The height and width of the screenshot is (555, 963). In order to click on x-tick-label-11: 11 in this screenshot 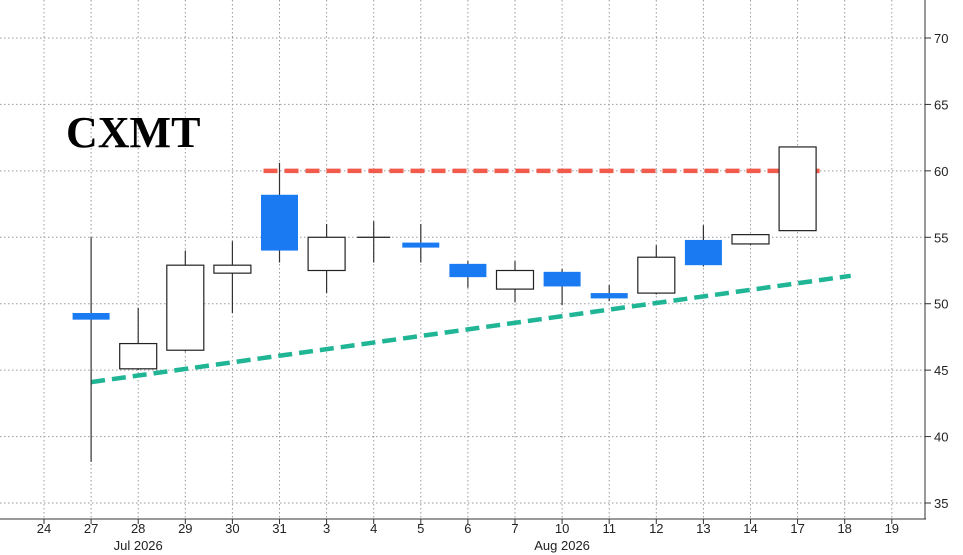, I will do `click(609, 528)`.